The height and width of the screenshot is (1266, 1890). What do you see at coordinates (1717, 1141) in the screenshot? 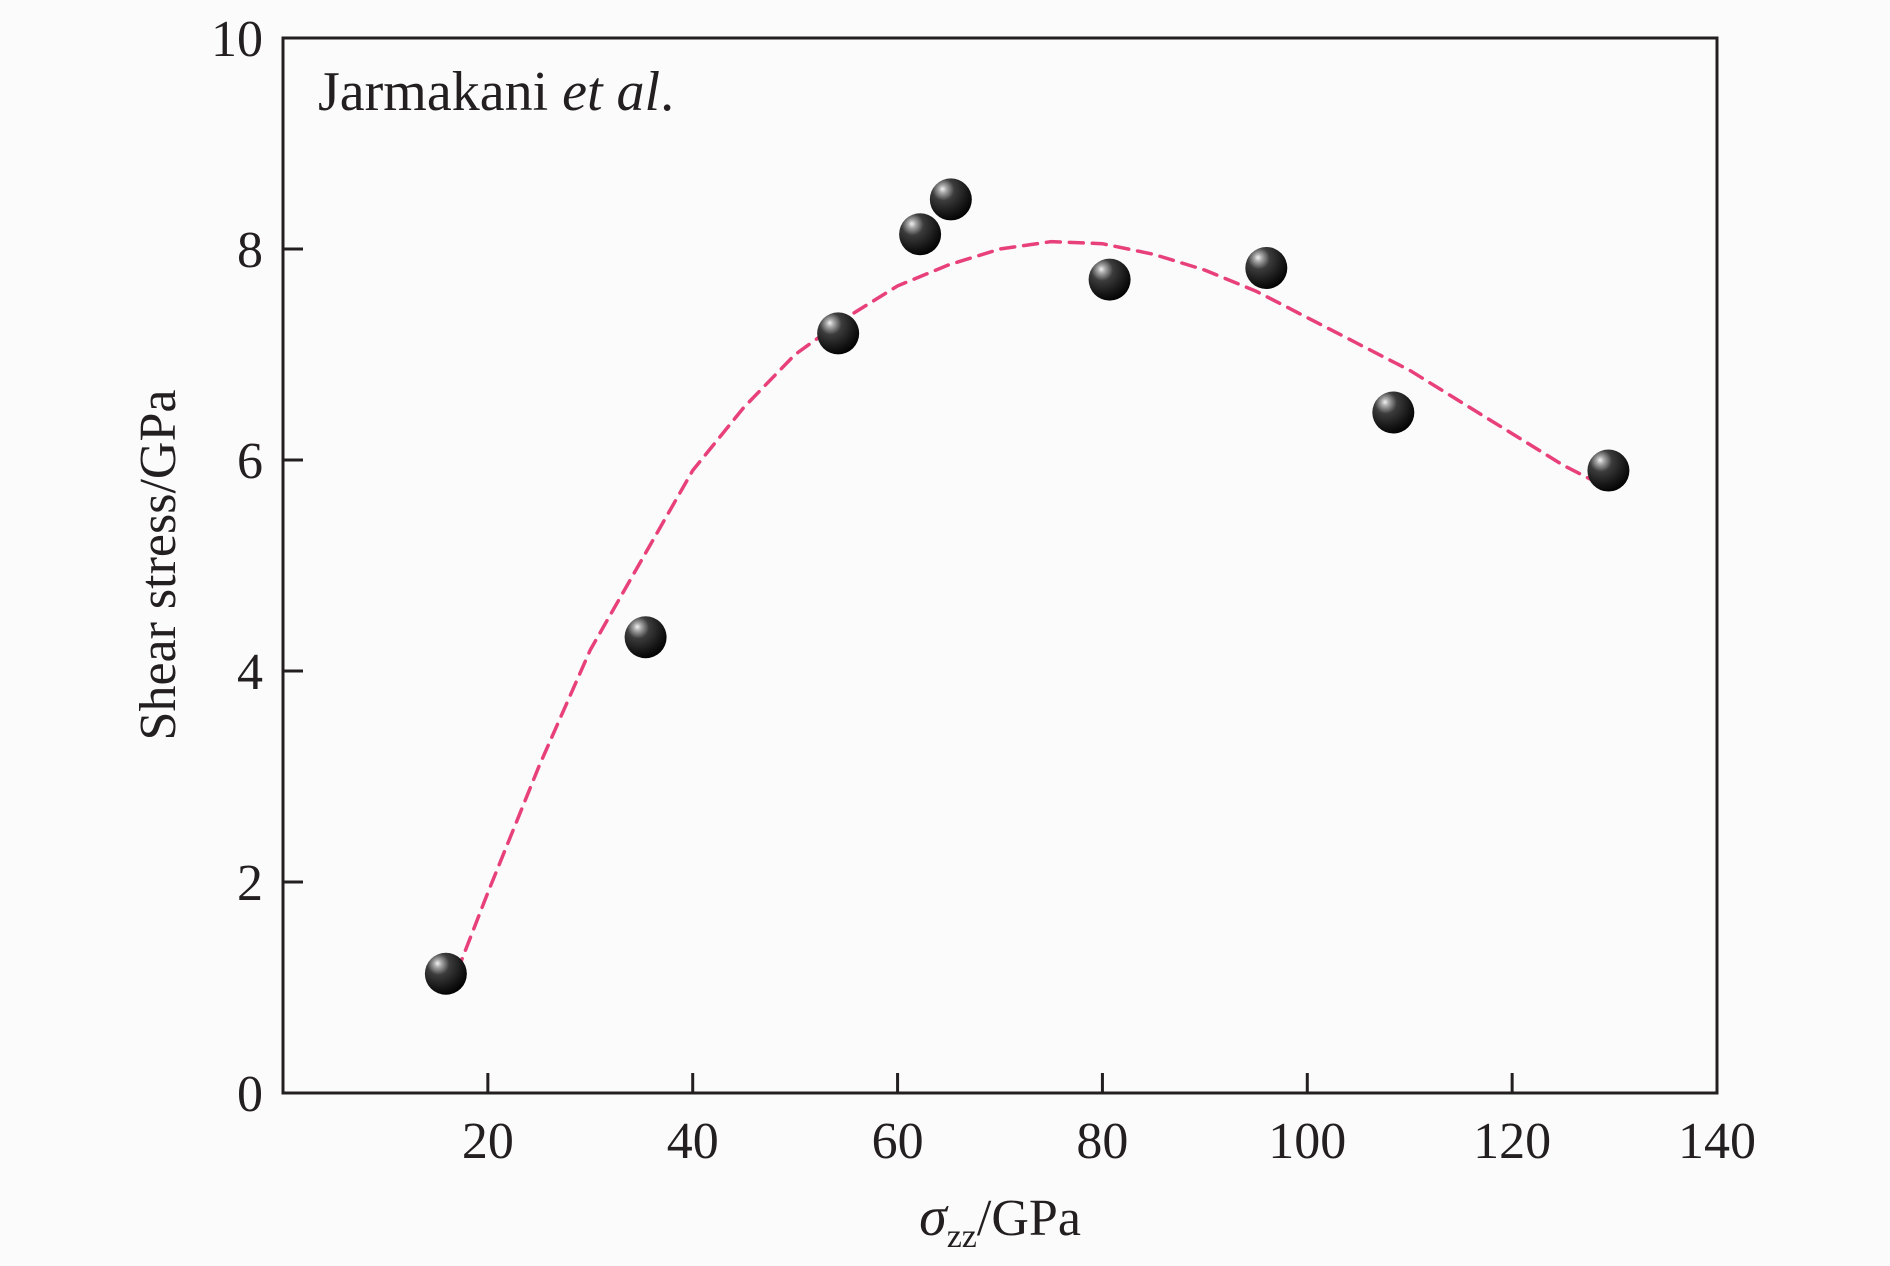
I see `x-tick-label: 140` at bounding box center [1717, 1141].